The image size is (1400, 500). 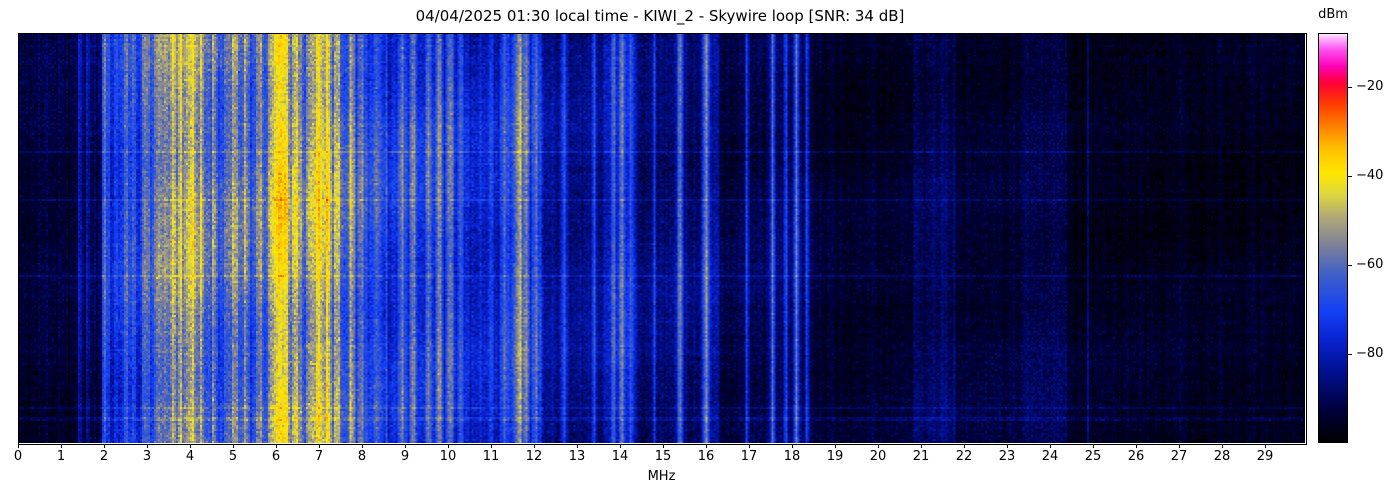 I want to click on x-tick-label: 22, so click(x=964, y=456).